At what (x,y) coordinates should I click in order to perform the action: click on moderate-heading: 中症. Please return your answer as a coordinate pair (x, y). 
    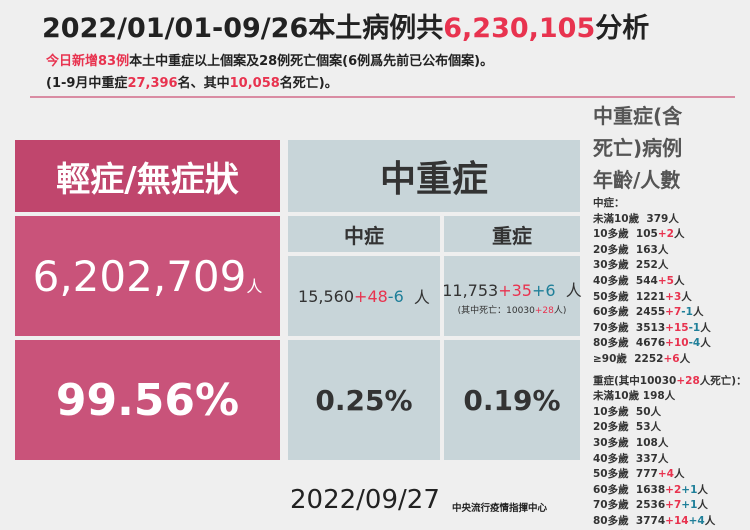
    Looking at the image, I should click on (364, 234).